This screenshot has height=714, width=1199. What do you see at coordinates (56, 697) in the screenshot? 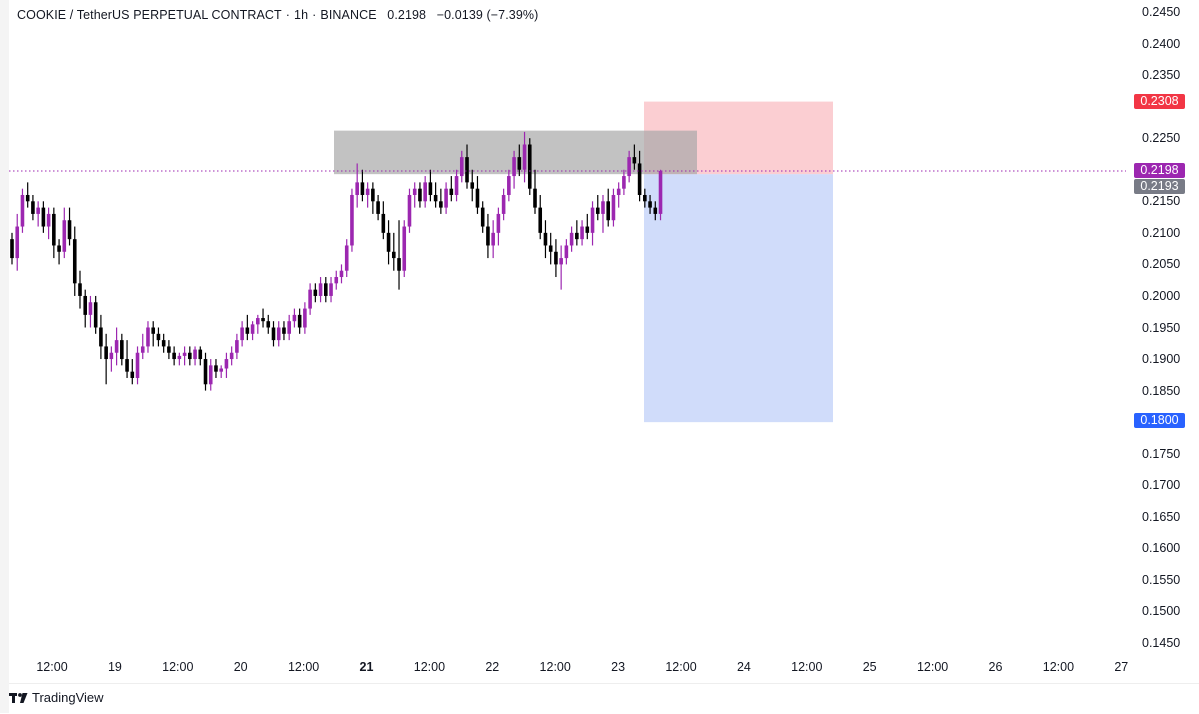
I see `tradingview-logo: TradingView` at bounding box center [56, 697].